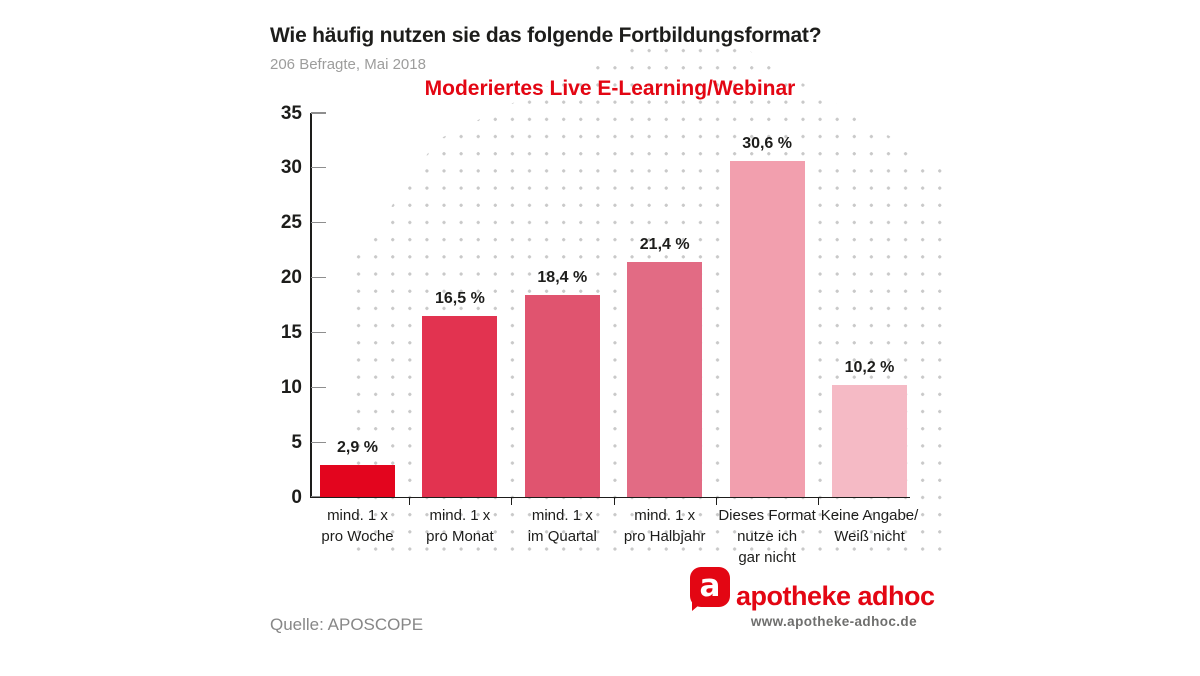 The height and width of the screenshot is (676, 1200). I want to click on bar-value-label-2: 18,4 %, so click(562, 278).